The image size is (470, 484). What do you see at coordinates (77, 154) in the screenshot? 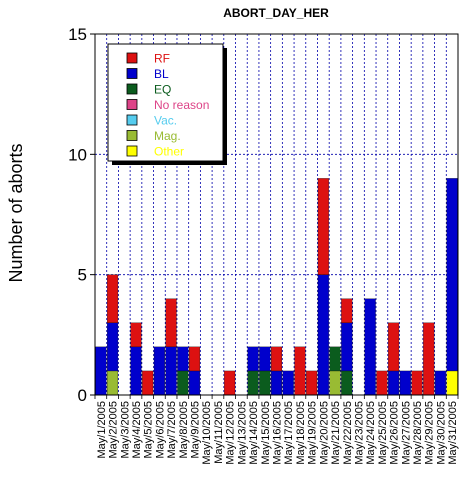
I see `y-tick-label: 10` at bounding box center [77, 154].